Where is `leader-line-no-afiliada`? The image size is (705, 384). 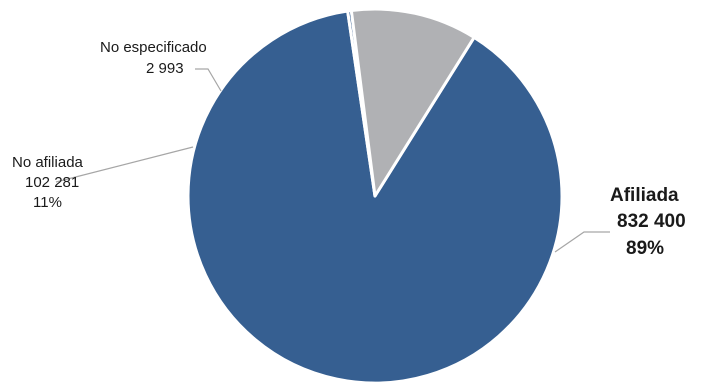
leader-line-no-afiliada is located at coordinates (124, 164).